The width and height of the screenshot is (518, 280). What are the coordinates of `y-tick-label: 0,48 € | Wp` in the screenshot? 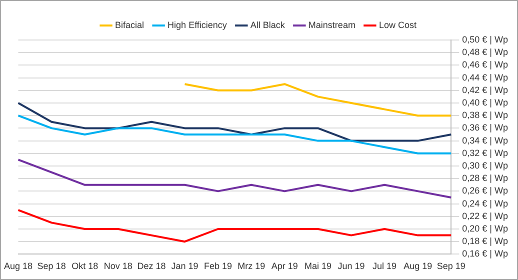 It's located at (485, 52).